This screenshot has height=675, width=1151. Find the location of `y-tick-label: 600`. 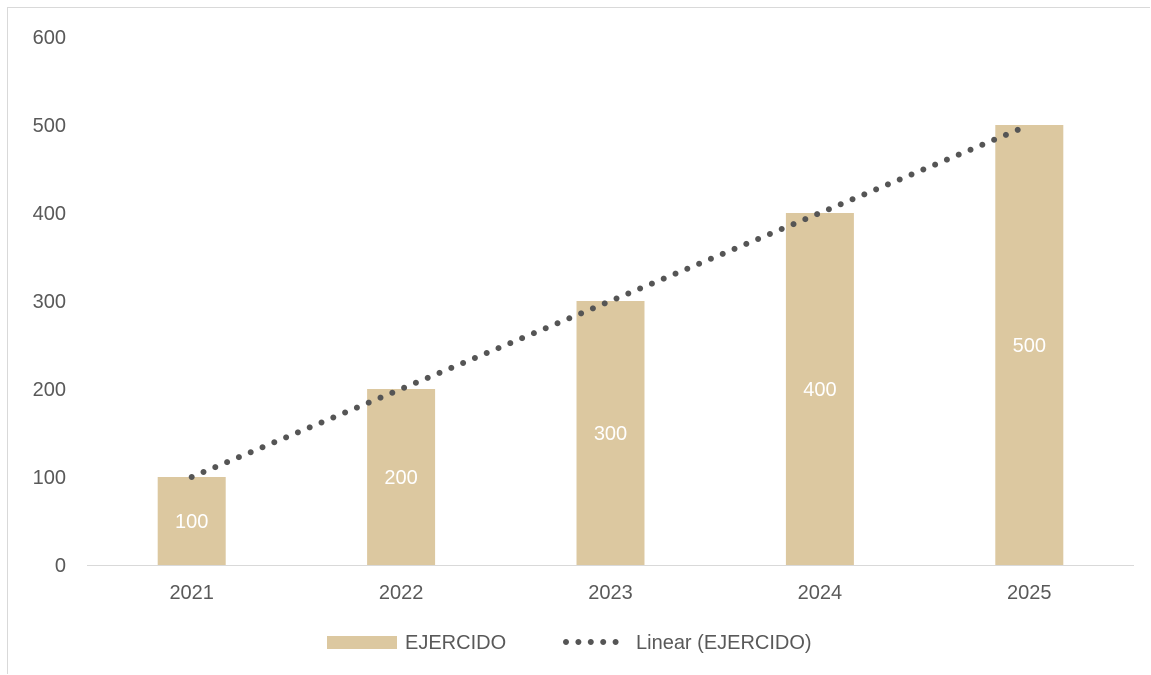

y-tick-label: 600 is located at coordinates (49, 38).